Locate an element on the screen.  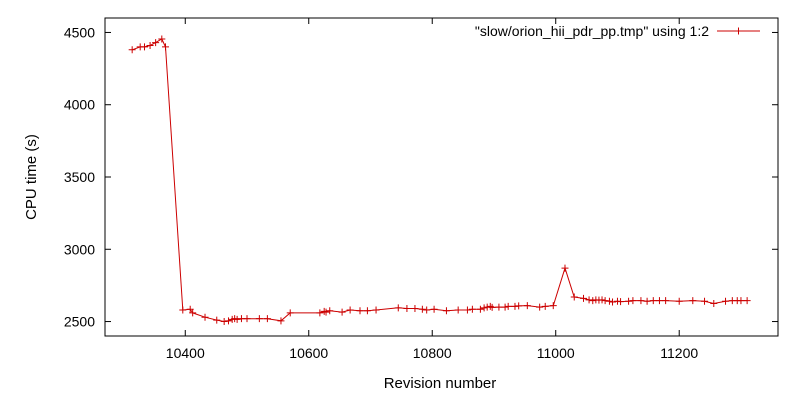
y-tick-label: 2500 is located at coordinates (79, 322).